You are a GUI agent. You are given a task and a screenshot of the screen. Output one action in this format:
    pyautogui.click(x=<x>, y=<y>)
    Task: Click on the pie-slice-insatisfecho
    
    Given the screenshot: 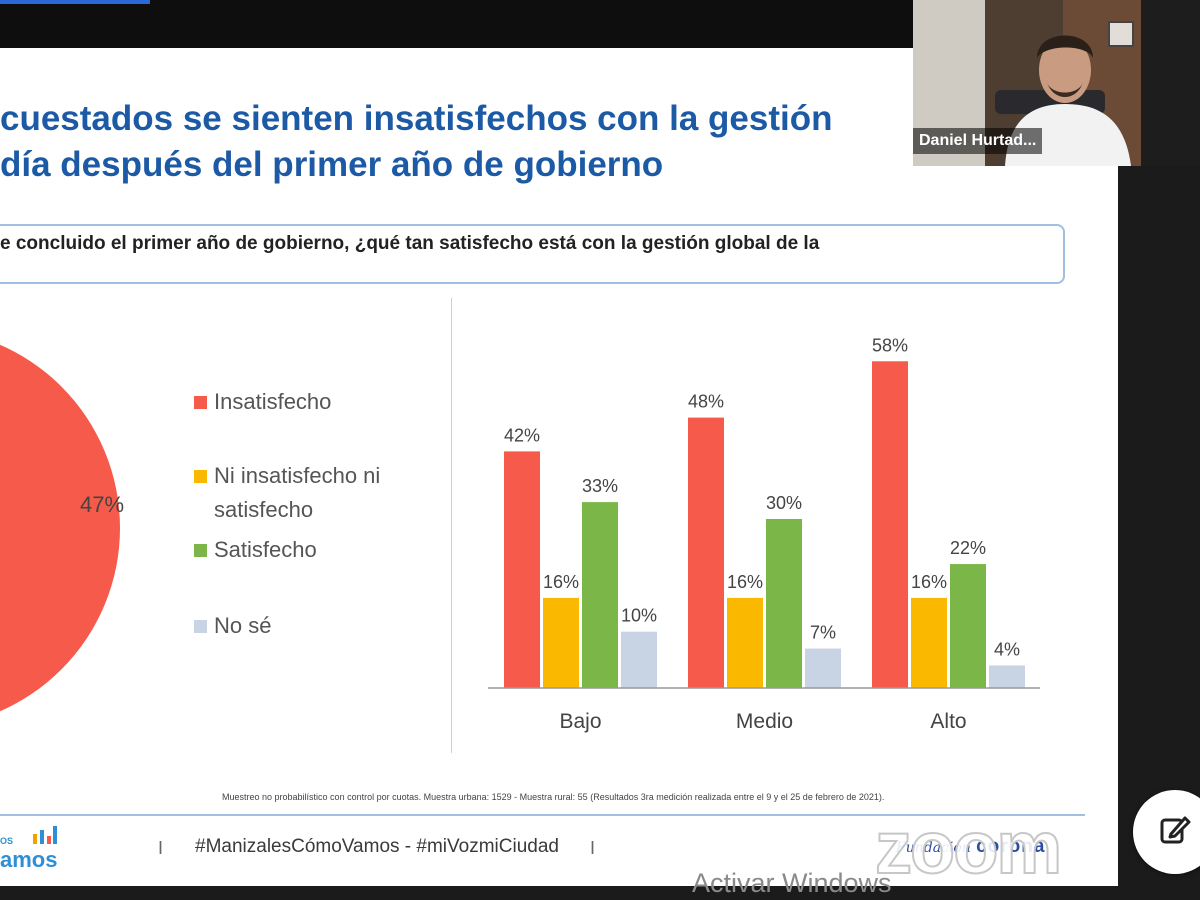 What is the action you would take?
    pyautogui.click(x=60, y=528)
    